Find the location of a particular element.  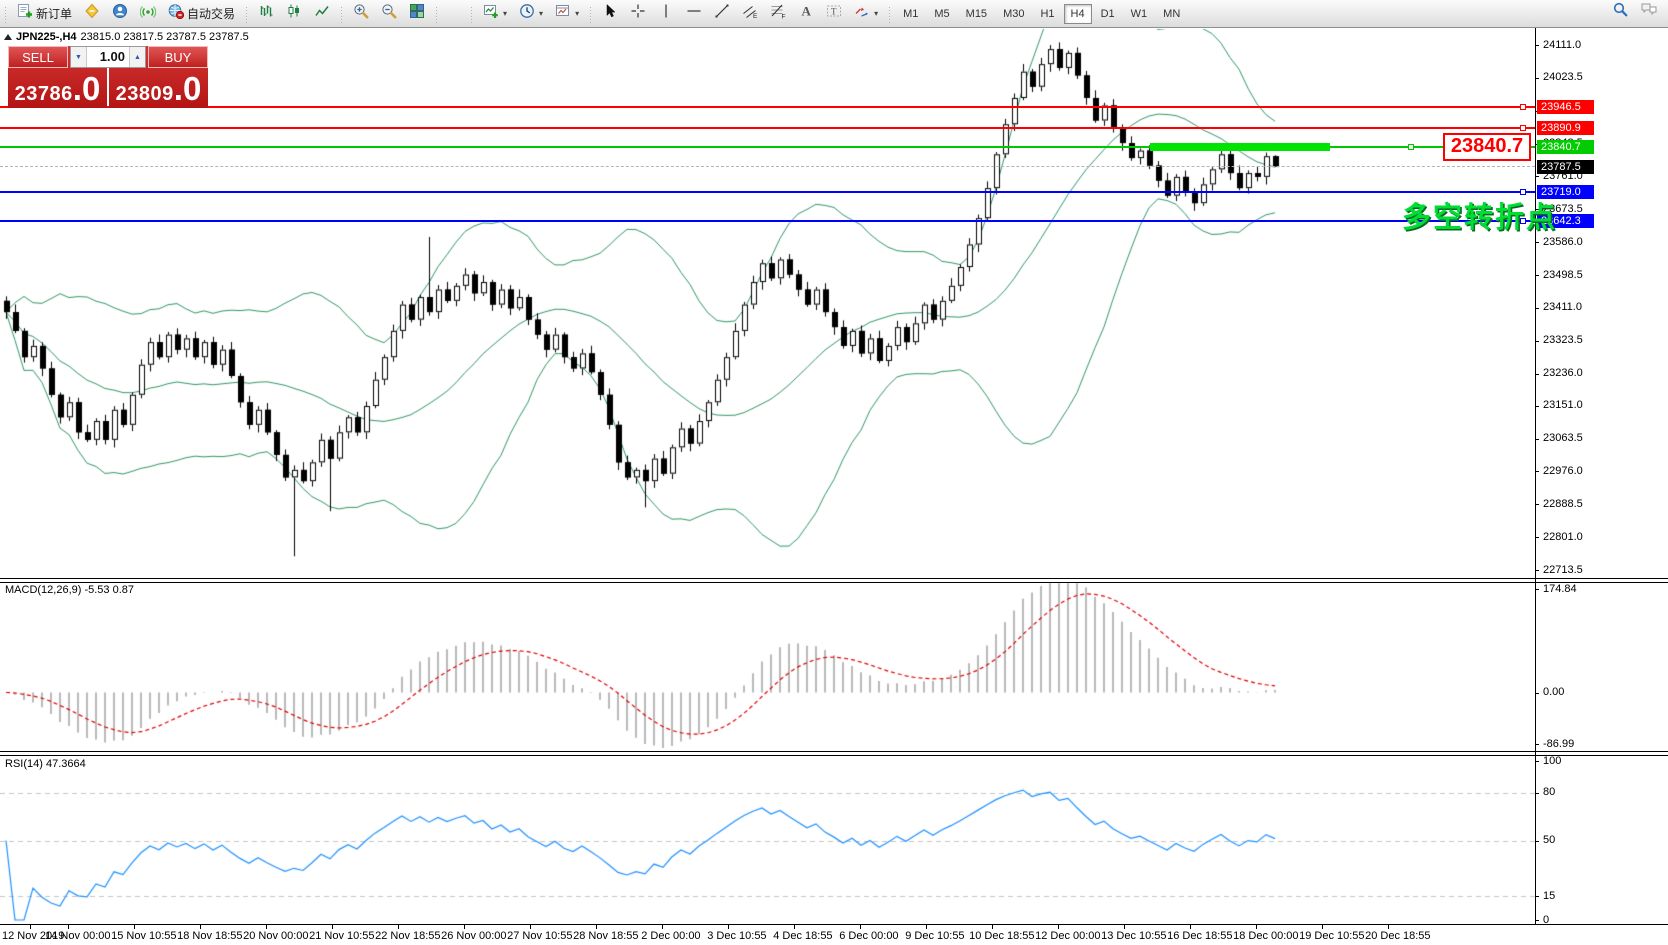

svg-text: T is located at coordinates (834, 12).